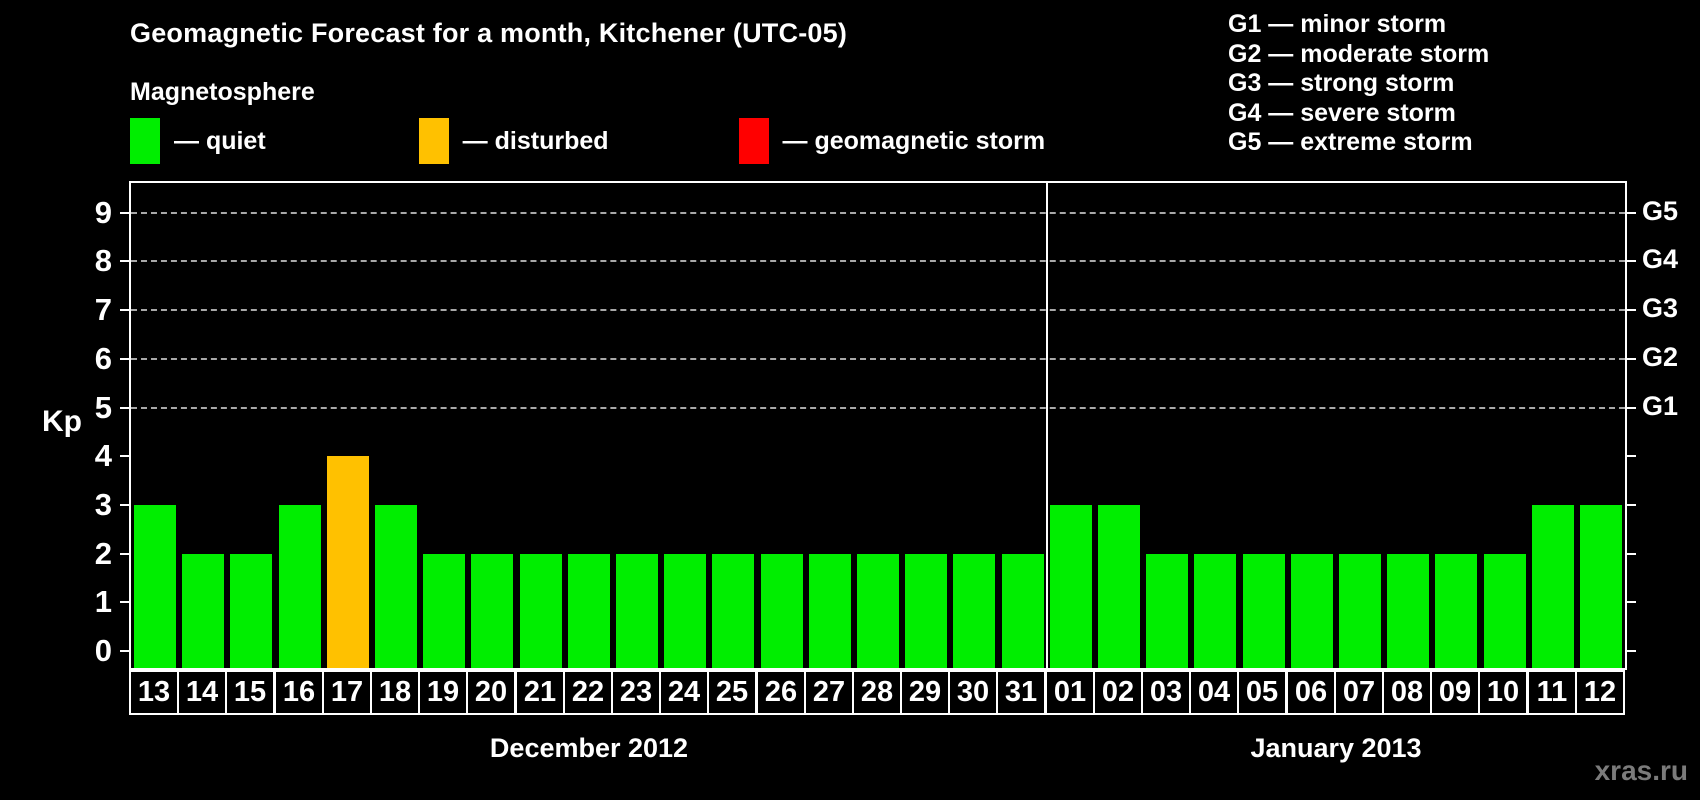 Image resolution: width=1700 pixels, height=800 pixels. I want to click on month-divider-line, so click(1047, 425).